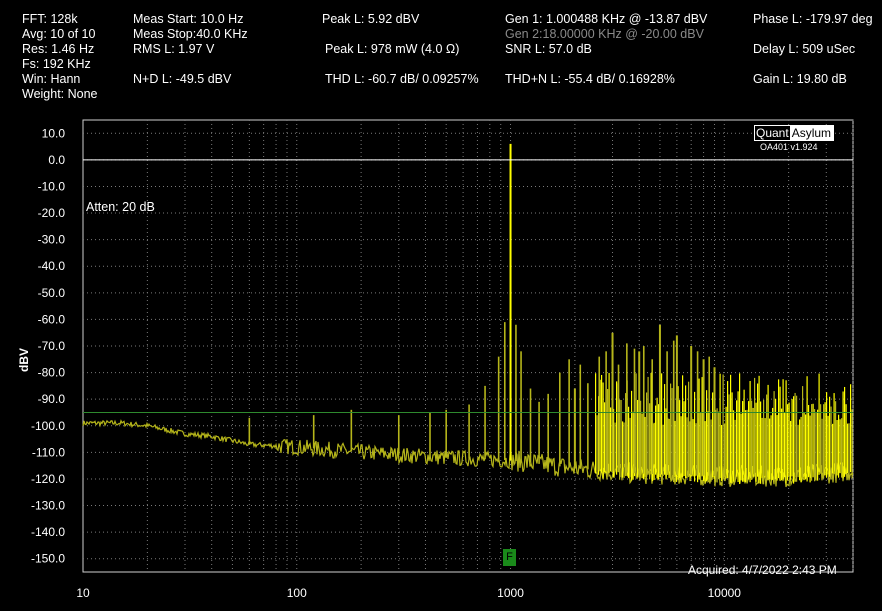 This screenshot has width=882, height=611. Describe the element at coordinates (52, 346) in the screenshot. I see `y-tick-label: -70.0` at that location.